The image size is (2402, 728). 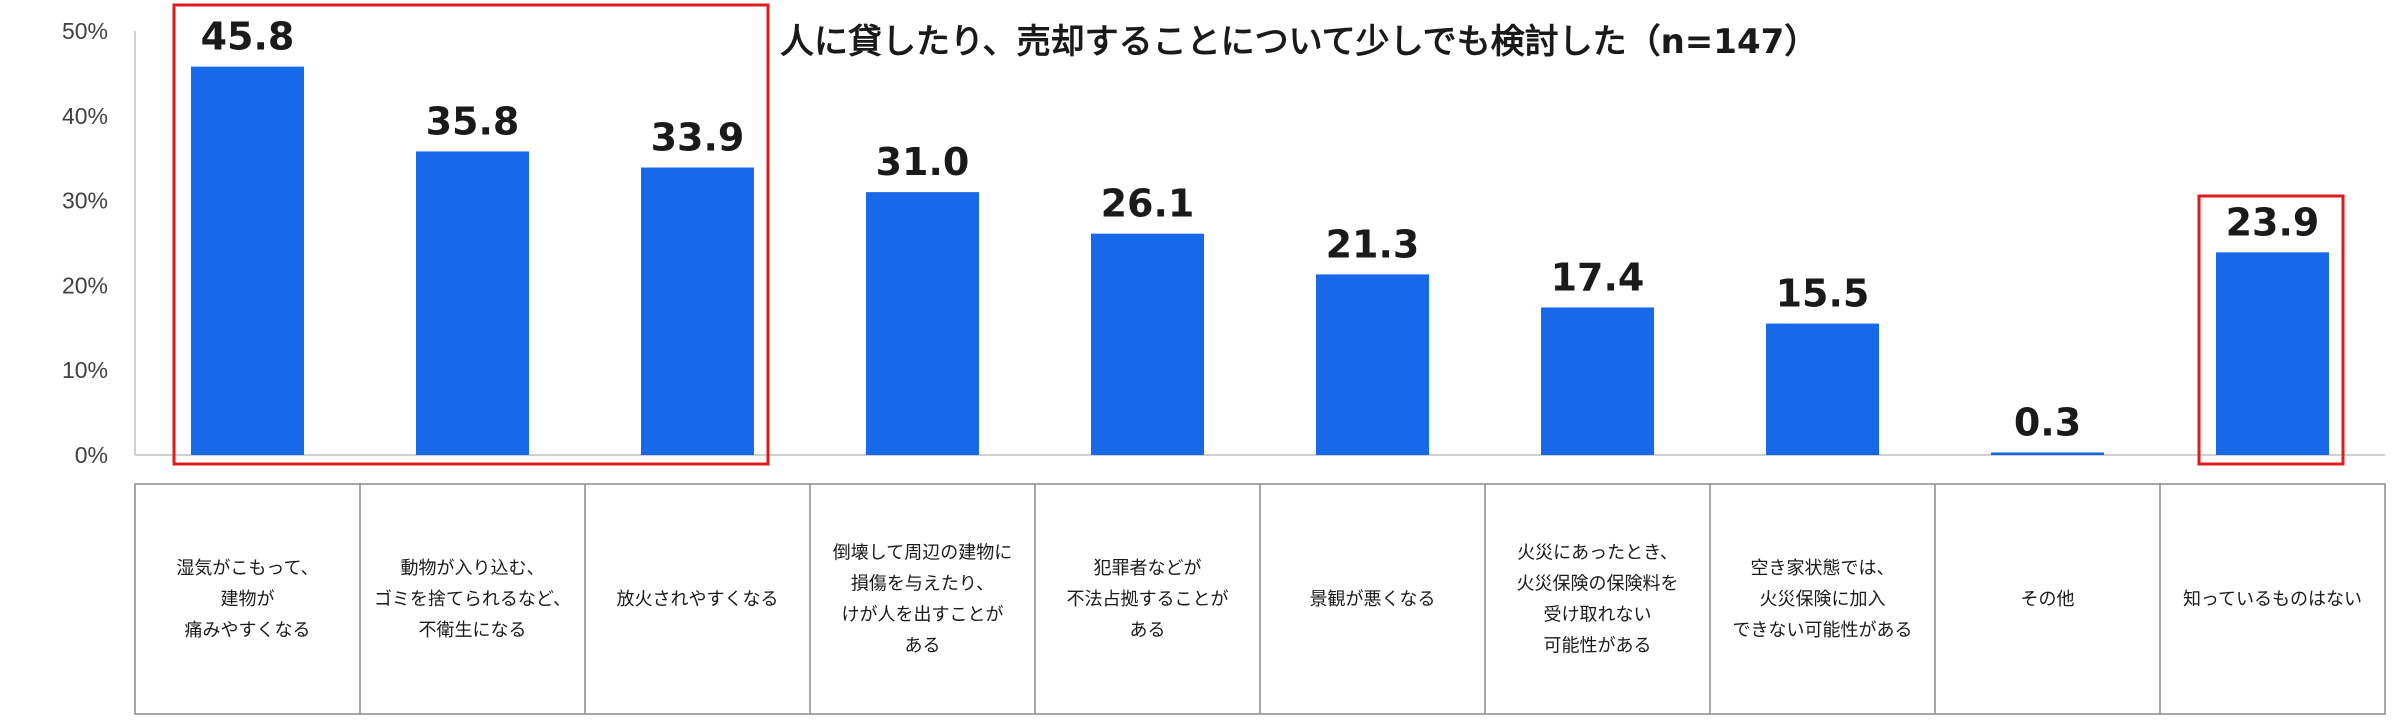 I want to click on data-label: 17.4, so click(x=1598, y=277).